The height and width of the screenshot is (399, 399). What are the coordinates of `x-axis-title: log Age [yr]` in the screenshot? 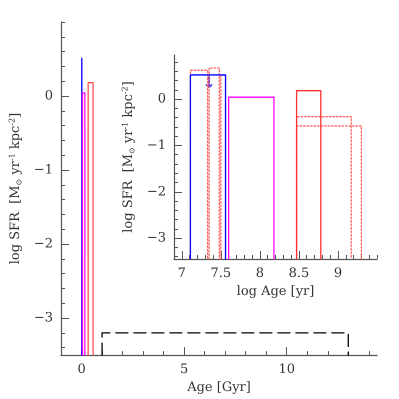 It's located at (275, 291).